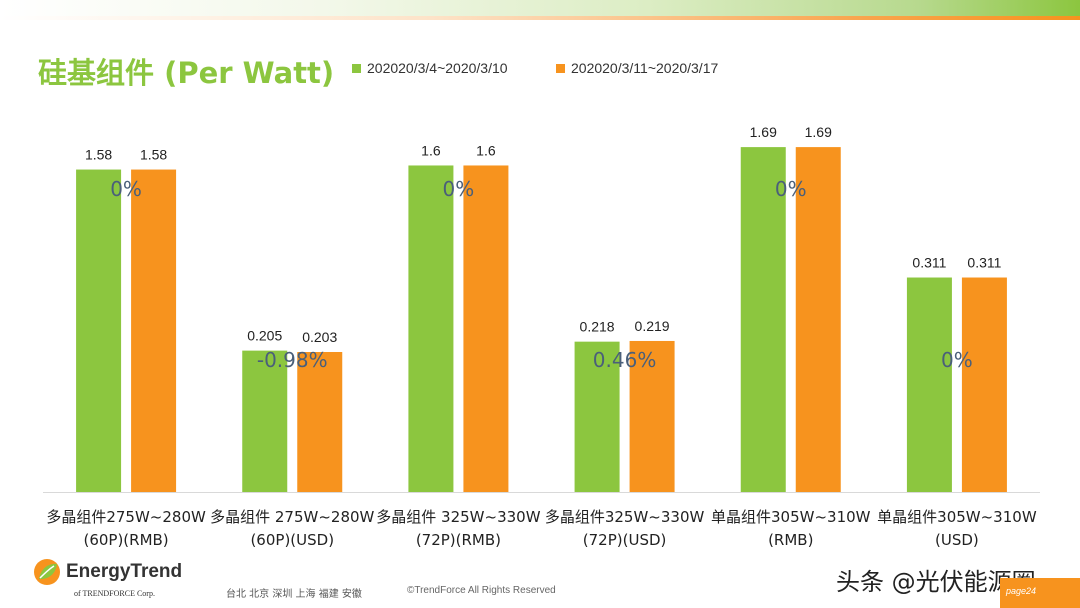  What do you see at coordinates (431, 150) in the screenshot?
I see `data-label-1-2: 1.6` at bounding box center [431, 150].